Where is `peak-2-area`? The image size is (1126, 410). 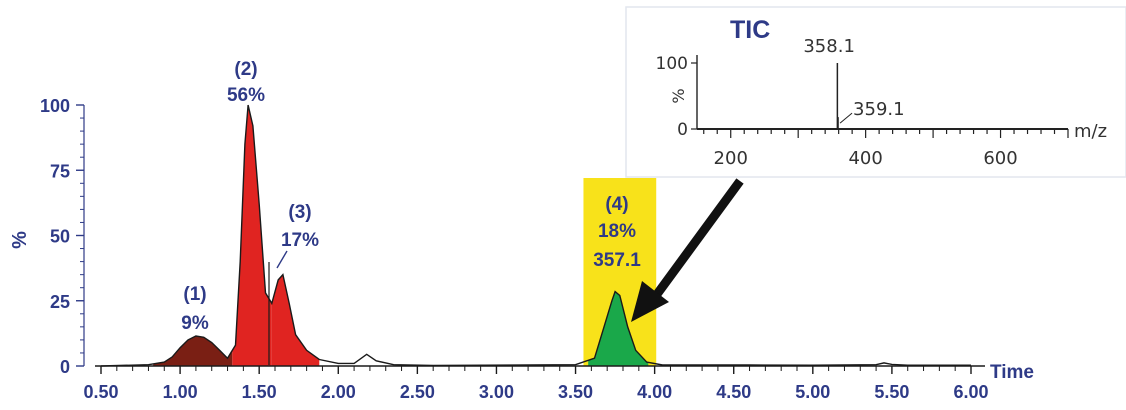
peak-2-area is located at coordinates (252, 235).